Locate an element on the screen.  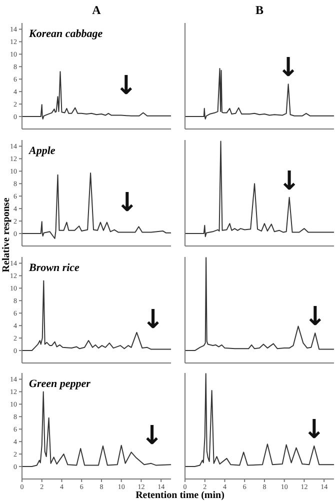
annotation: Korean cabbage is located at coordinates (66, 34).